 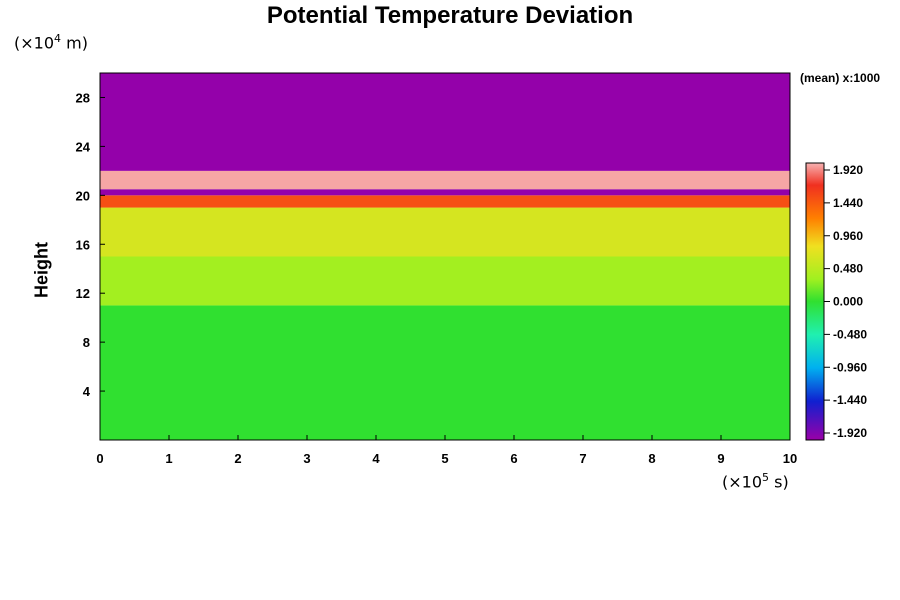 I want to click on y-tick-label: 12, so click(x=83, y=293).